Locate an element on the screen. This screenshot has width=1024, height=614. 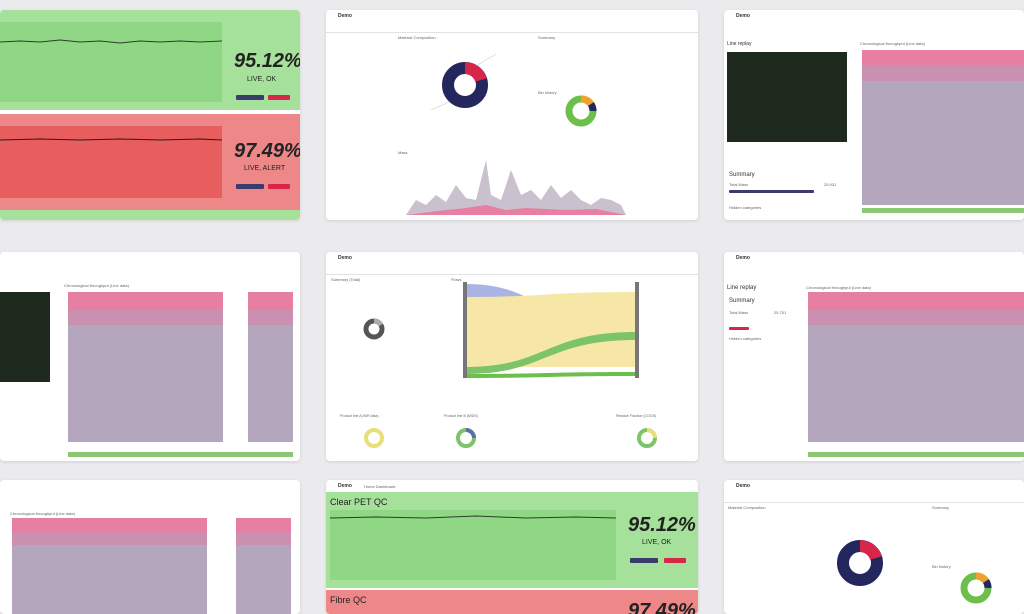
donut-label-c: Residue Fraction (COGS) is located at coordinates (636, 416).